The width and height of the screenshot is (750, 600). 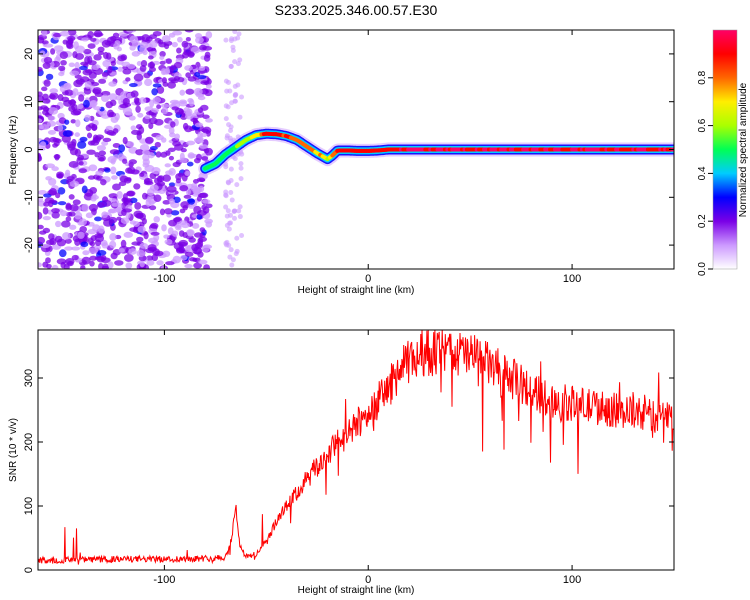 I want to click on y-tick-label: -10, so click(x=29, y=197).